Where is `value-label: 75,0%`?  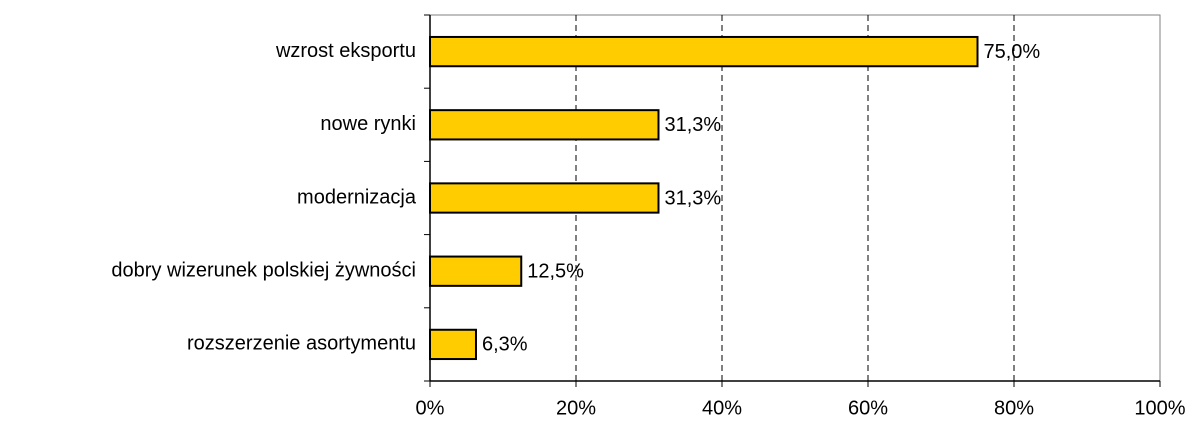 value-label: 75,0% is located at coordinates (1012, 52).